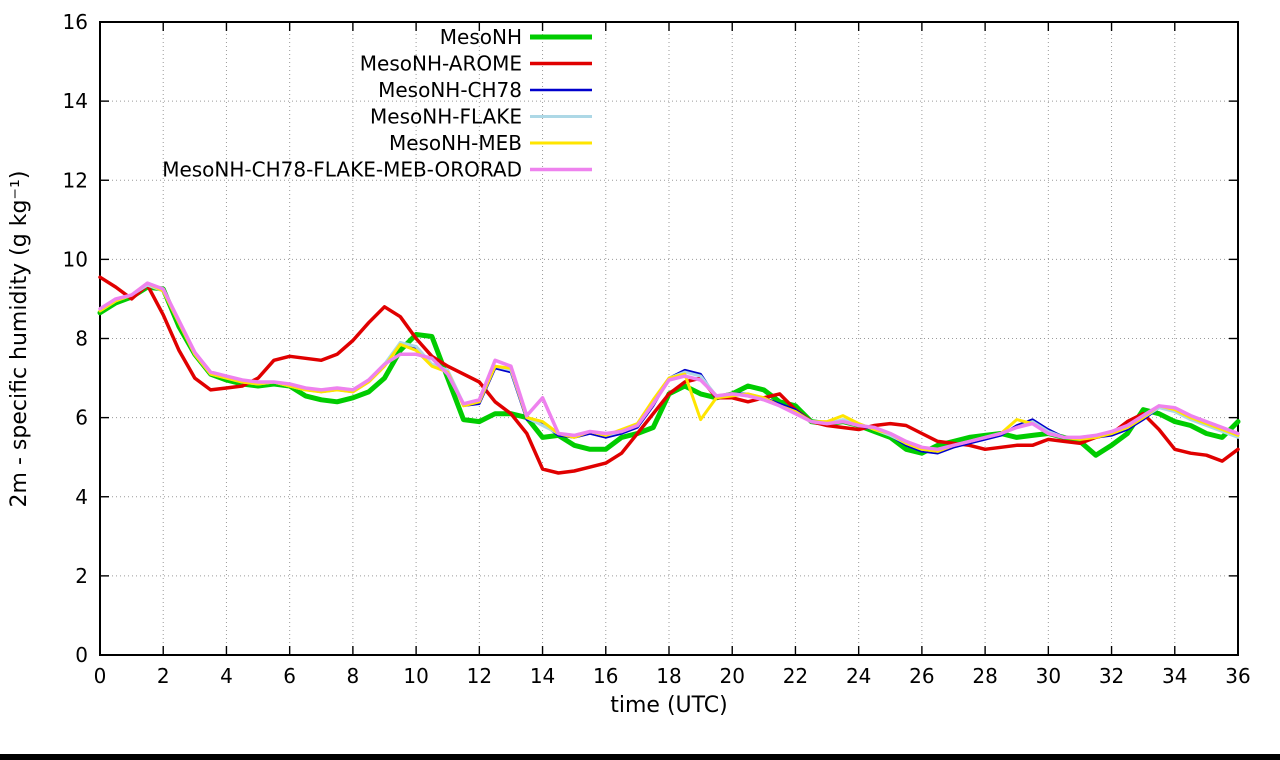 This screenshot has width=1280, height=760. What do you see at coordinates (450, 90) in the screenshot?
I see `legend-label: MesoNH-CH78` at bounding box center [450, 90].